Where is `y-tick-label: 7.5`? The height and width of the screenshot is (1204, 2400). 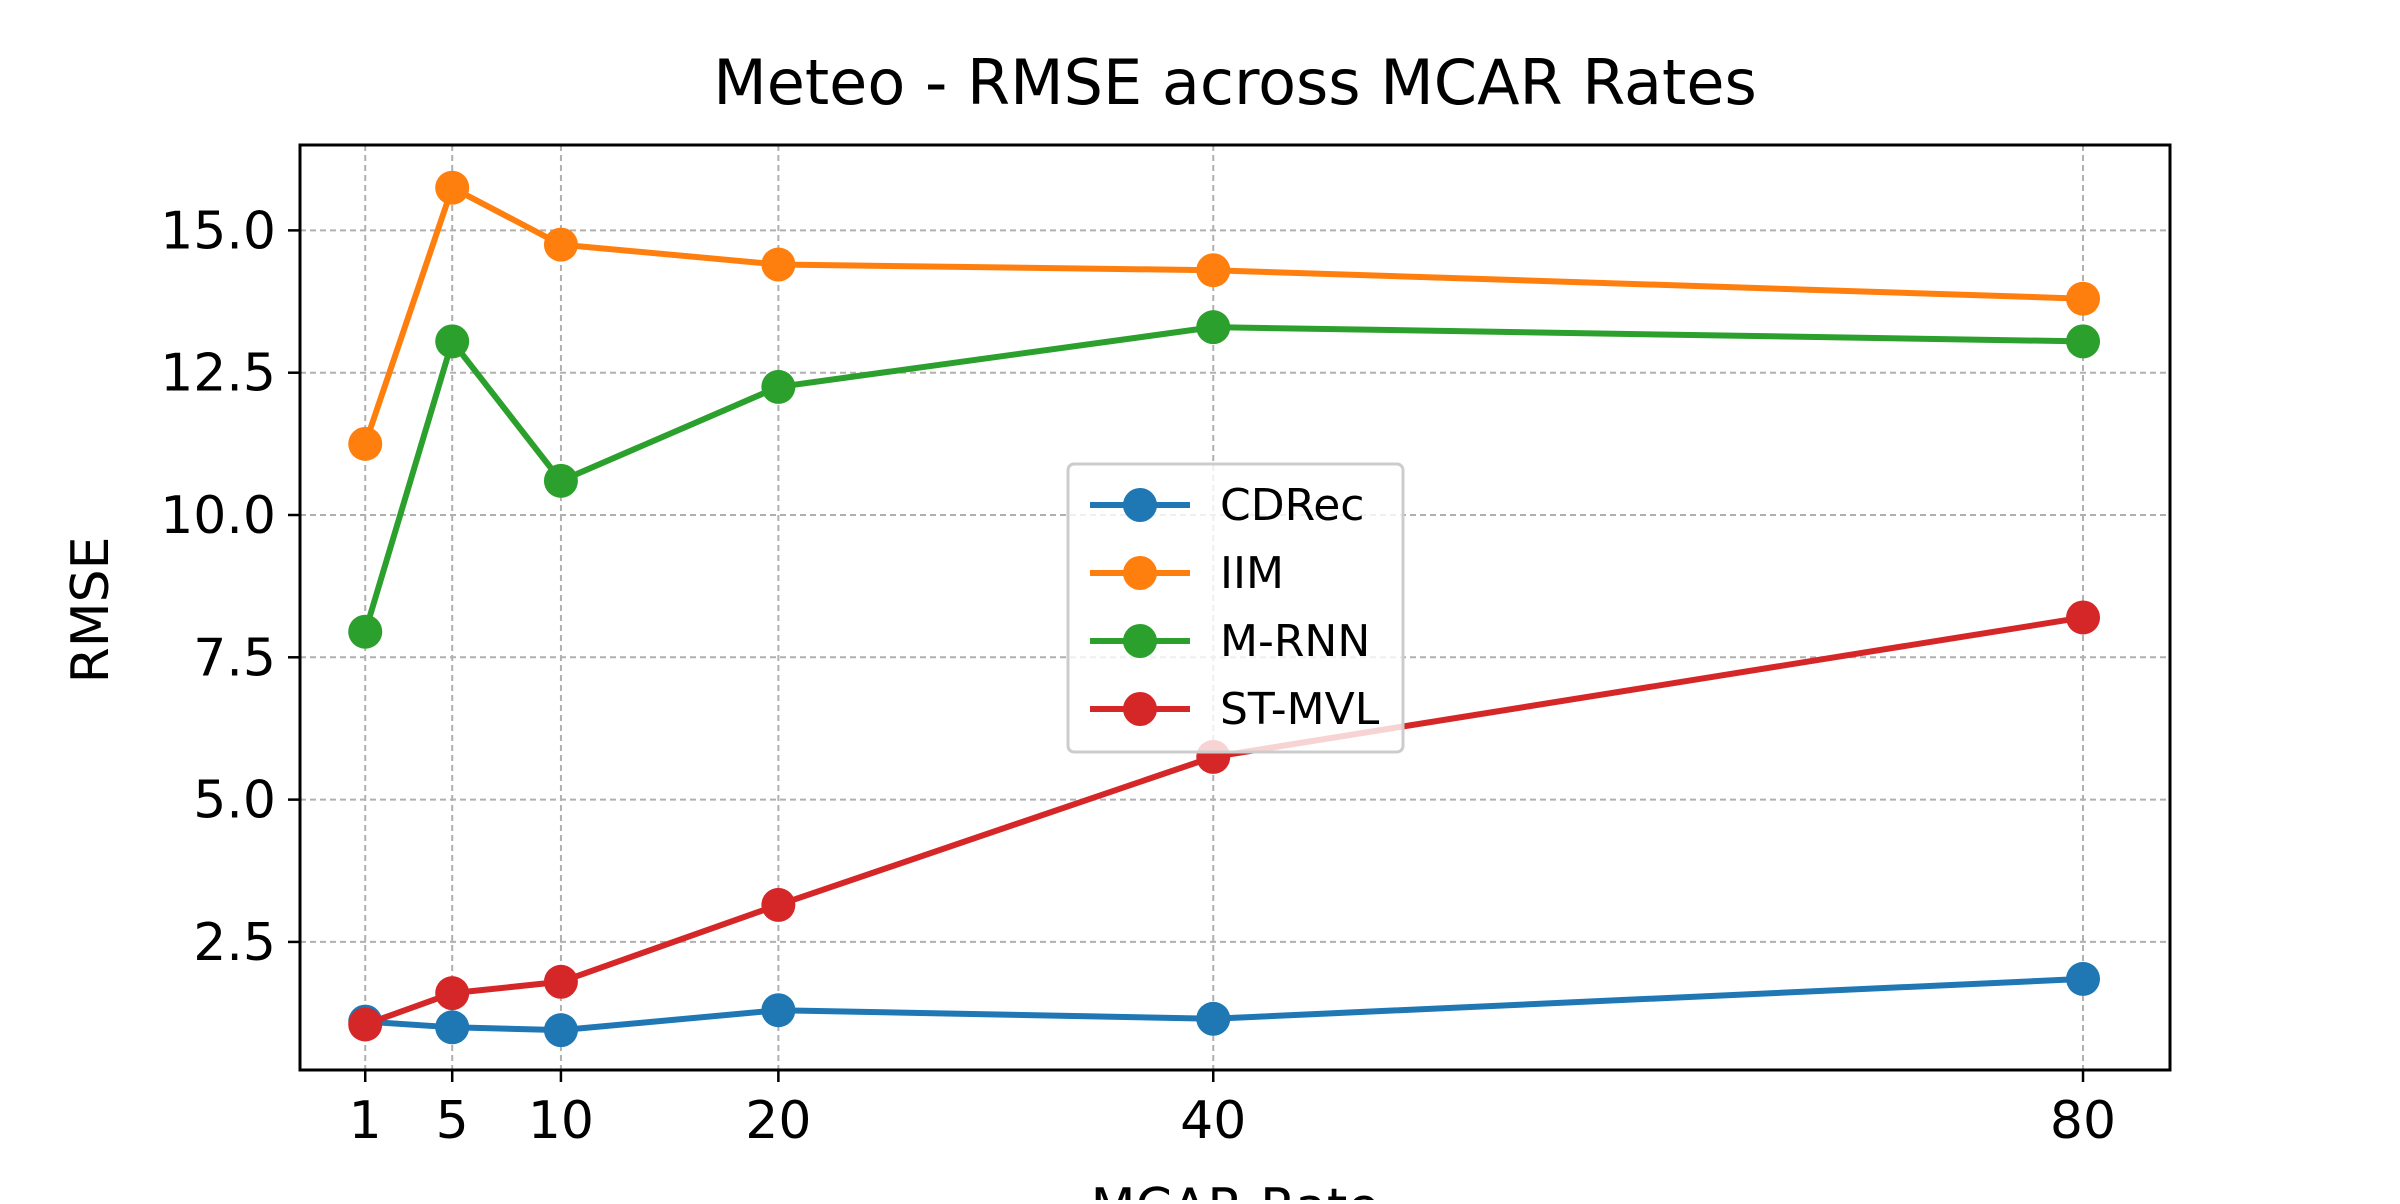 y-tick-label: 7.5 is located at coordinates (234, 658).